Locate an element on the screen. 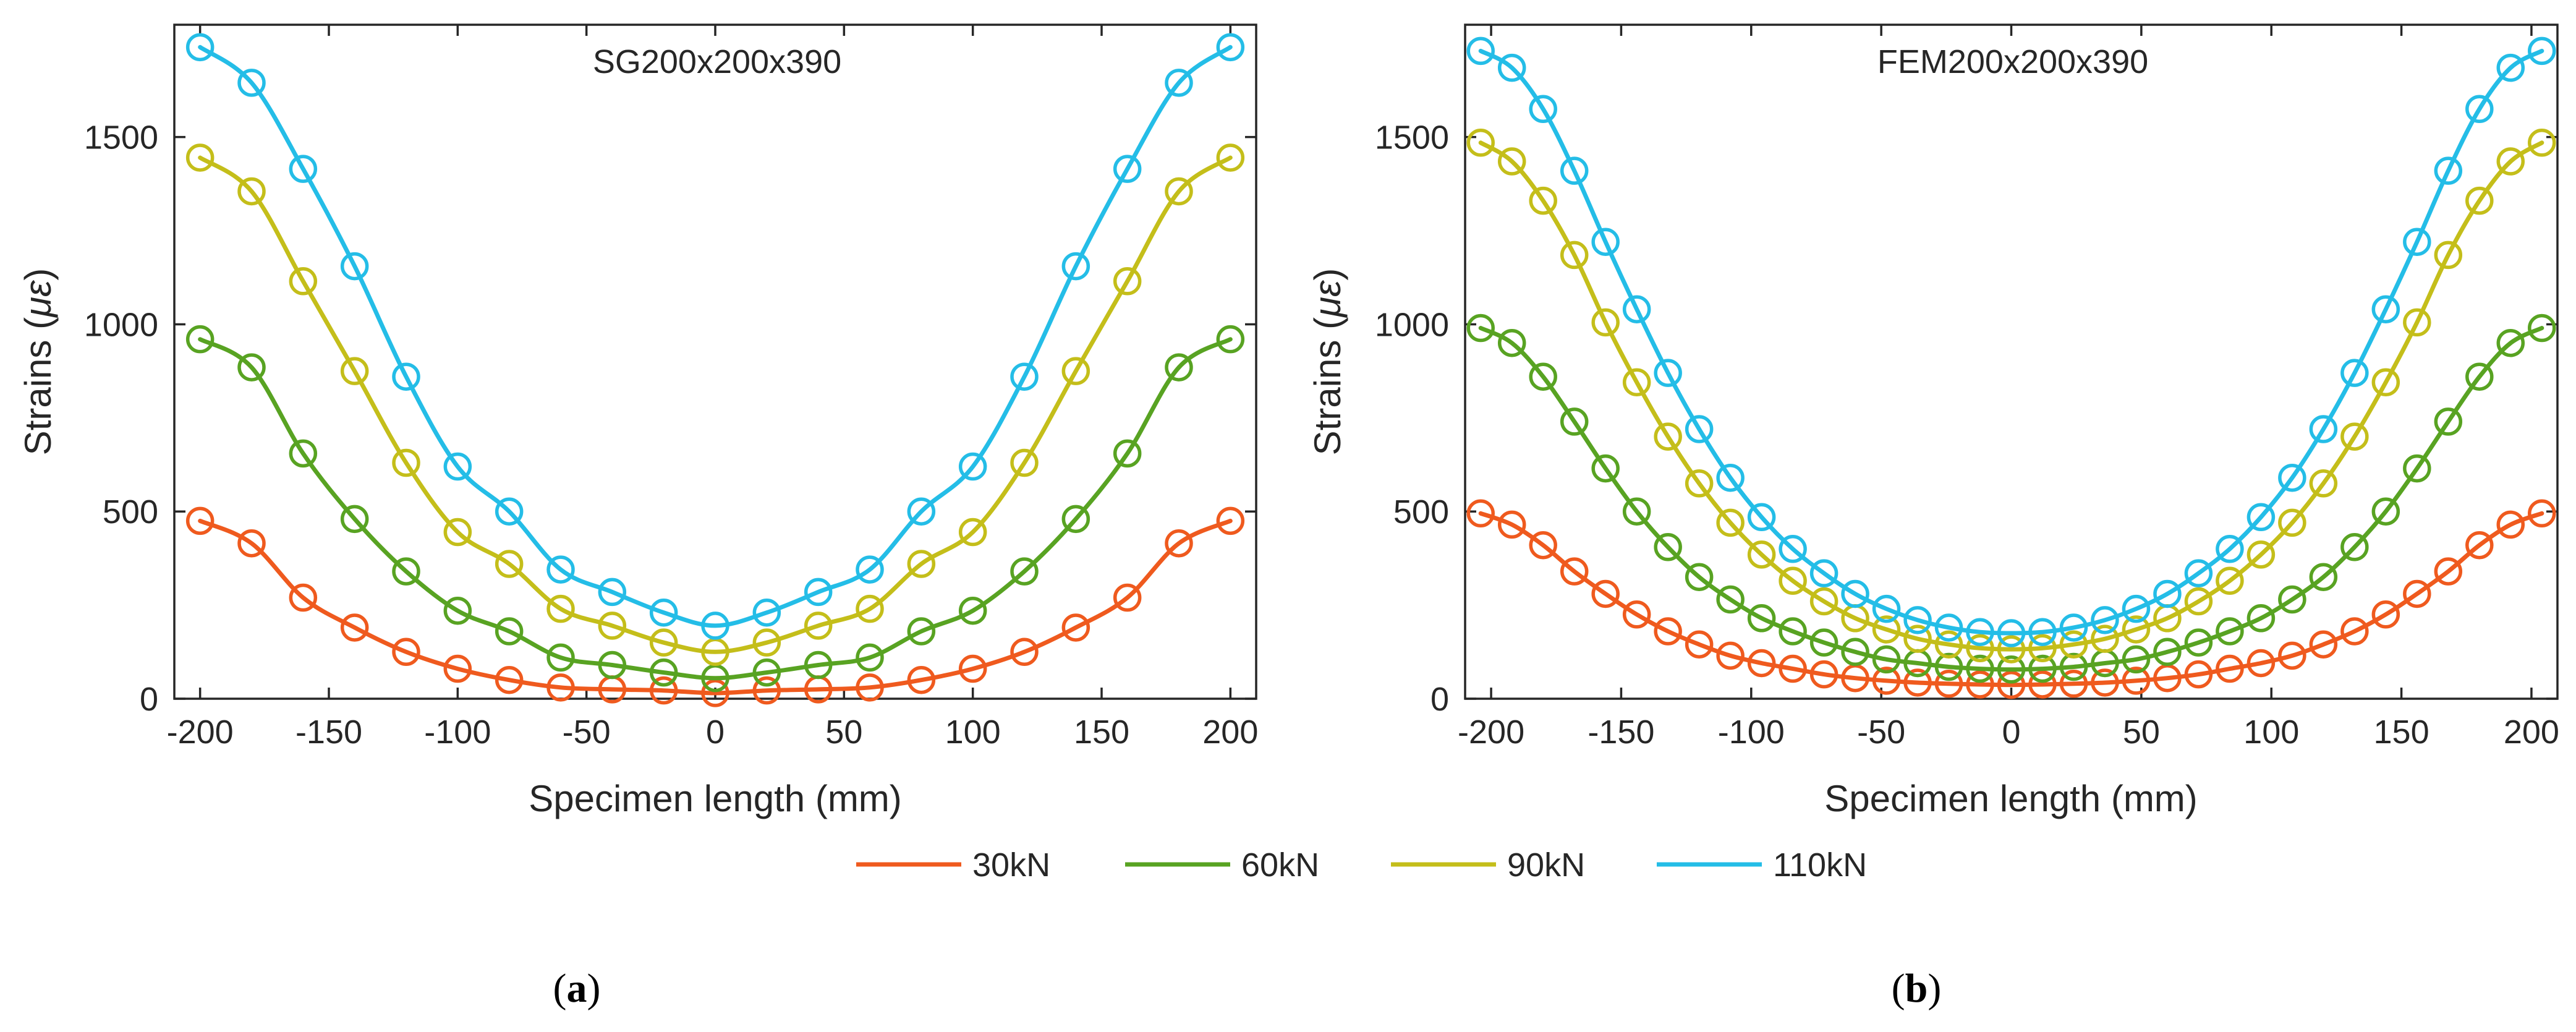  x-tick-label: -200 is located at coordinates (1491, 733).